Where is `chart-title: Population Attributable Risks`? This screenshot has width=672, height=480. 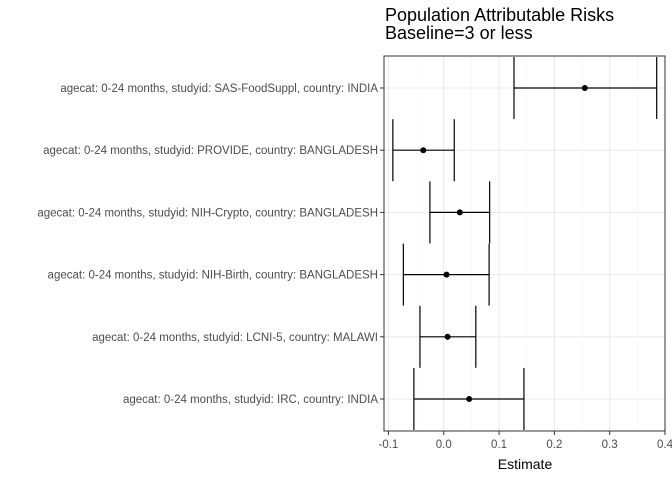
chart-title: Population Attributable Risks is located at coordinates (499, 15).